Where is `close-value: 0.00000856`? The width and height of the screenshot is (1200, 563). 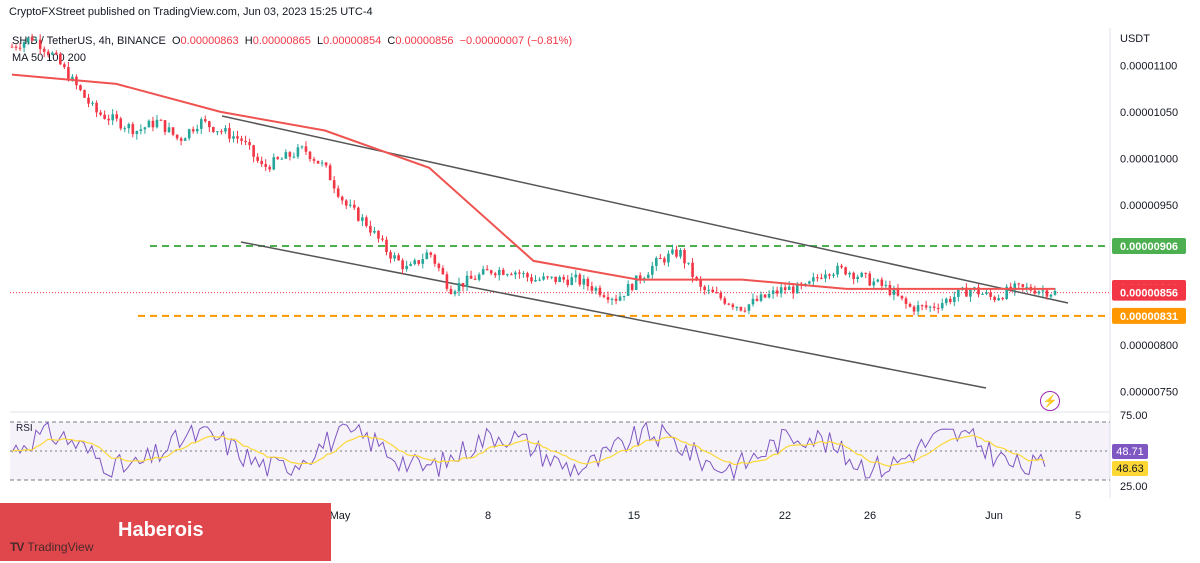 close-value: 0.00000856 is located at coordinates (424, 41).